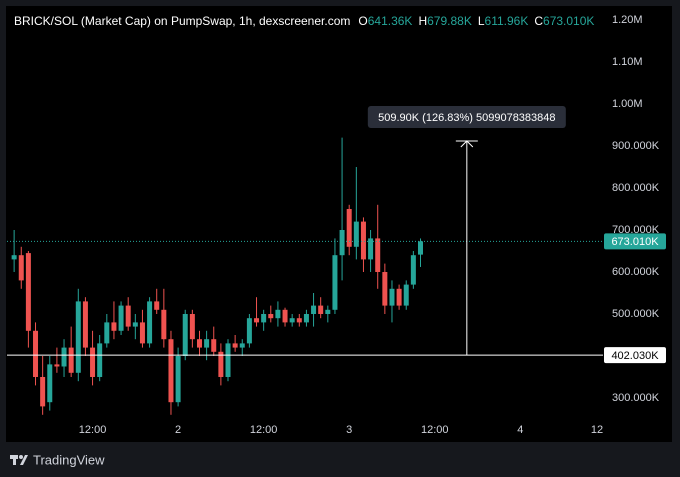  What do you see at coordinates (449, 21) in the screenshot?
I see `ohlc-value: 679.88K` at bounding box center [449, 21].